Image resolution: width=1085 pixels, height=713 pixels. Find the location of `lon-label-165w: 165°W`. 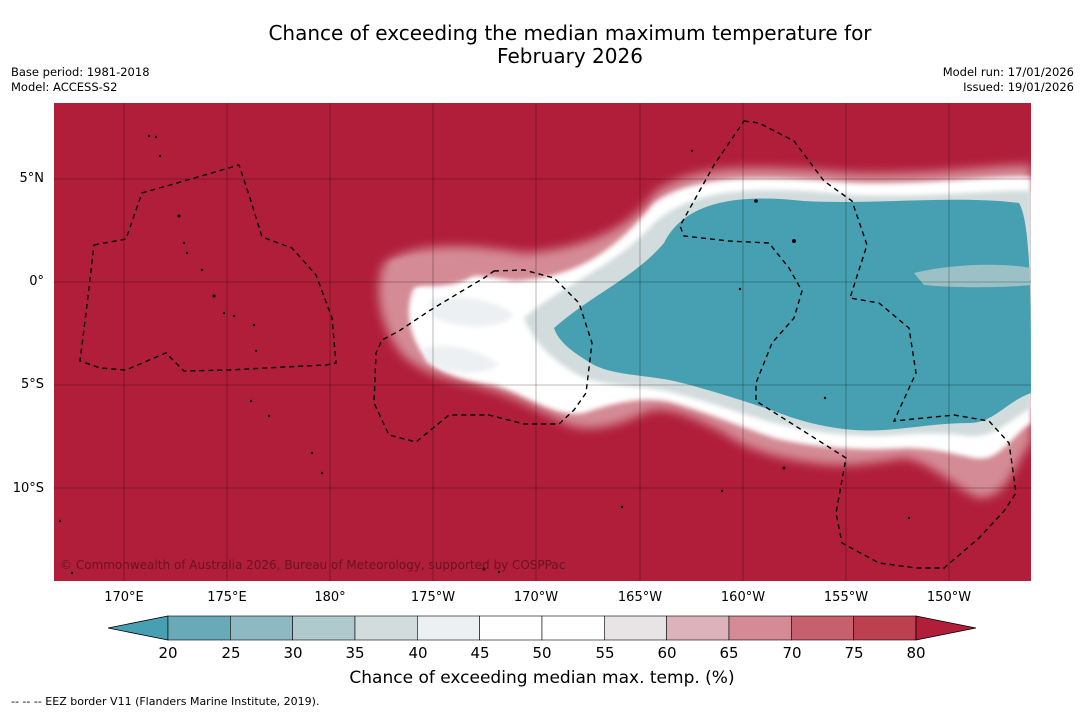

lon-label-165w: 165°W is located at coordinates (640, 597).